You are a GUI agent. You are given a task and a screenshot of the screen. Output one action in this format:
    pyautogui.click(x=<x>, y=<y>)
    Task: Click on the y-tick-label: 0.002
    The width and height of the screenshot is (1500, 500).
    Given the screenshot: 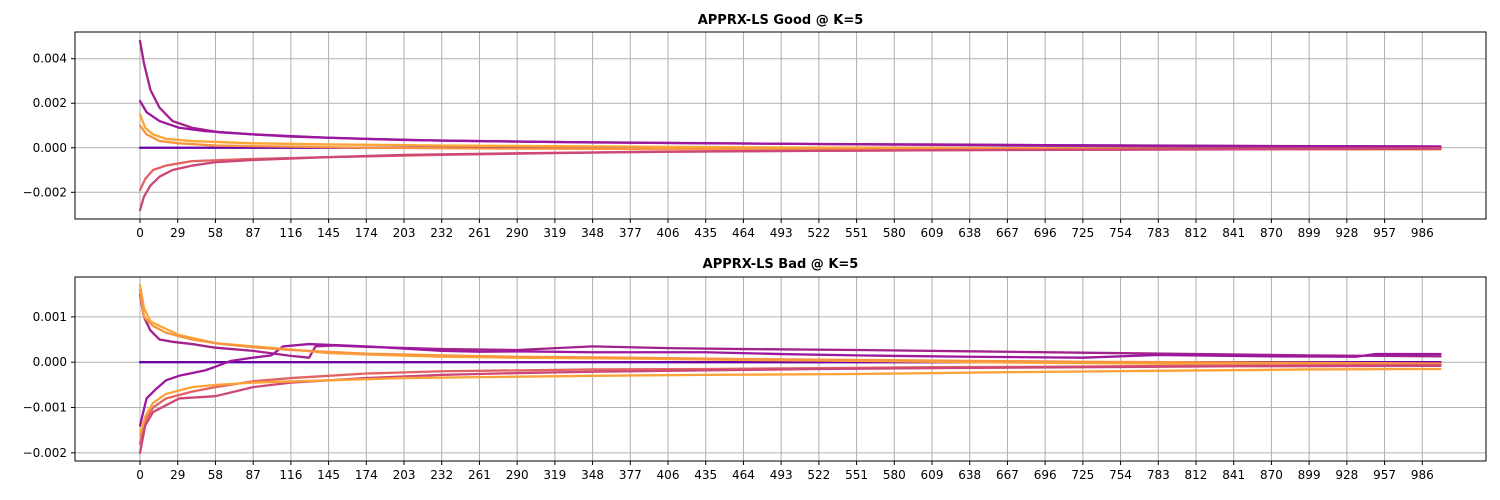 What is the action you would take?
    pyautogui.click(x=50, y=103)
    